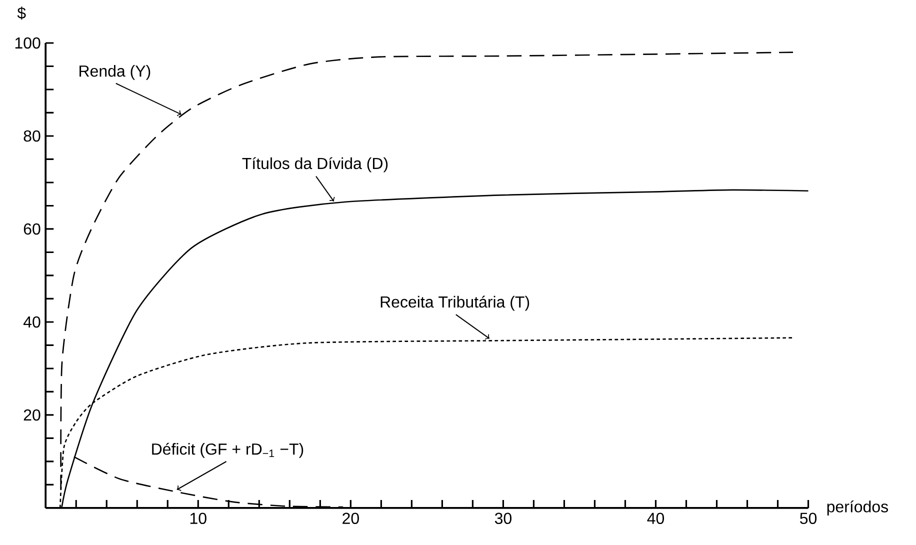 The height and width of the screenshot is (545, 916). What do you see at coordinates (32, 136) in the screenshot?
I see `y-tick-label: 80` at bounding box center [32, 136].